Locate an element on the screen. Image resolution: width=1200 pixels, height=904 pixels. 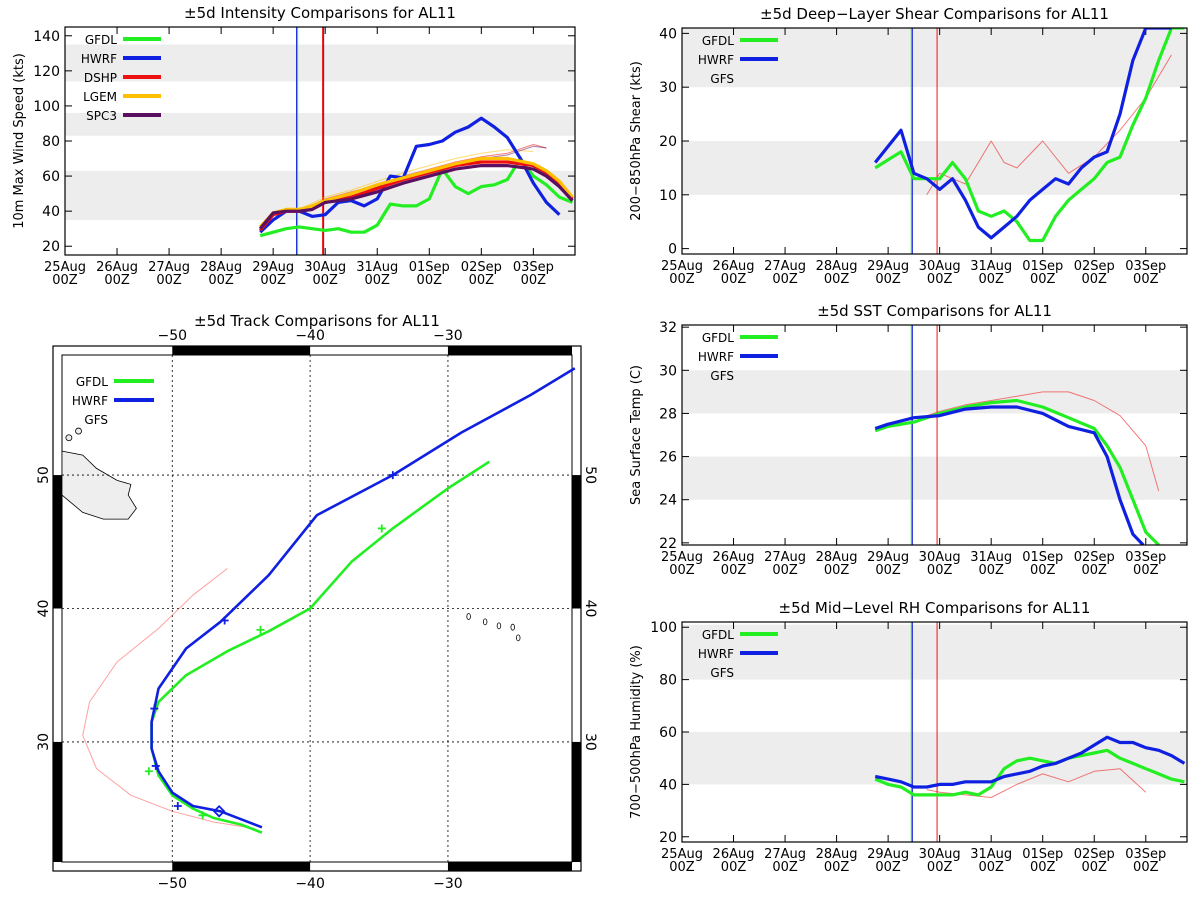
y-tick-label: 26 is located at coordinates (668, 458).